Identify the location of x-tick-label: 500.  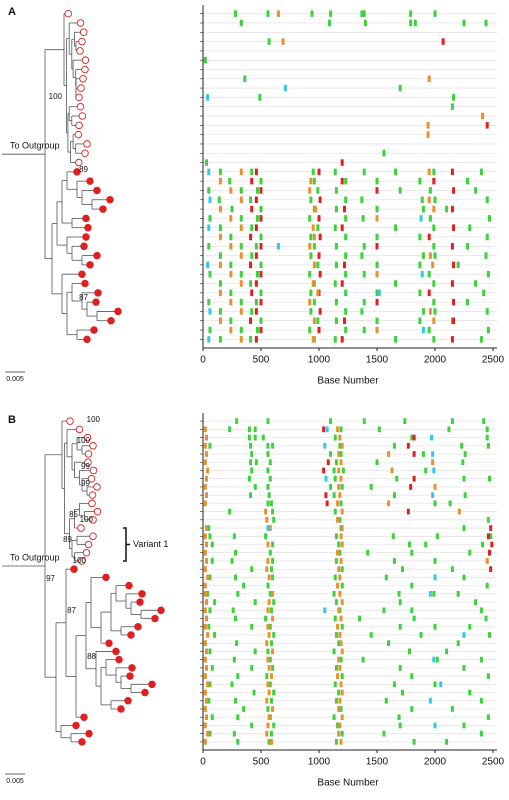
(261, 762).